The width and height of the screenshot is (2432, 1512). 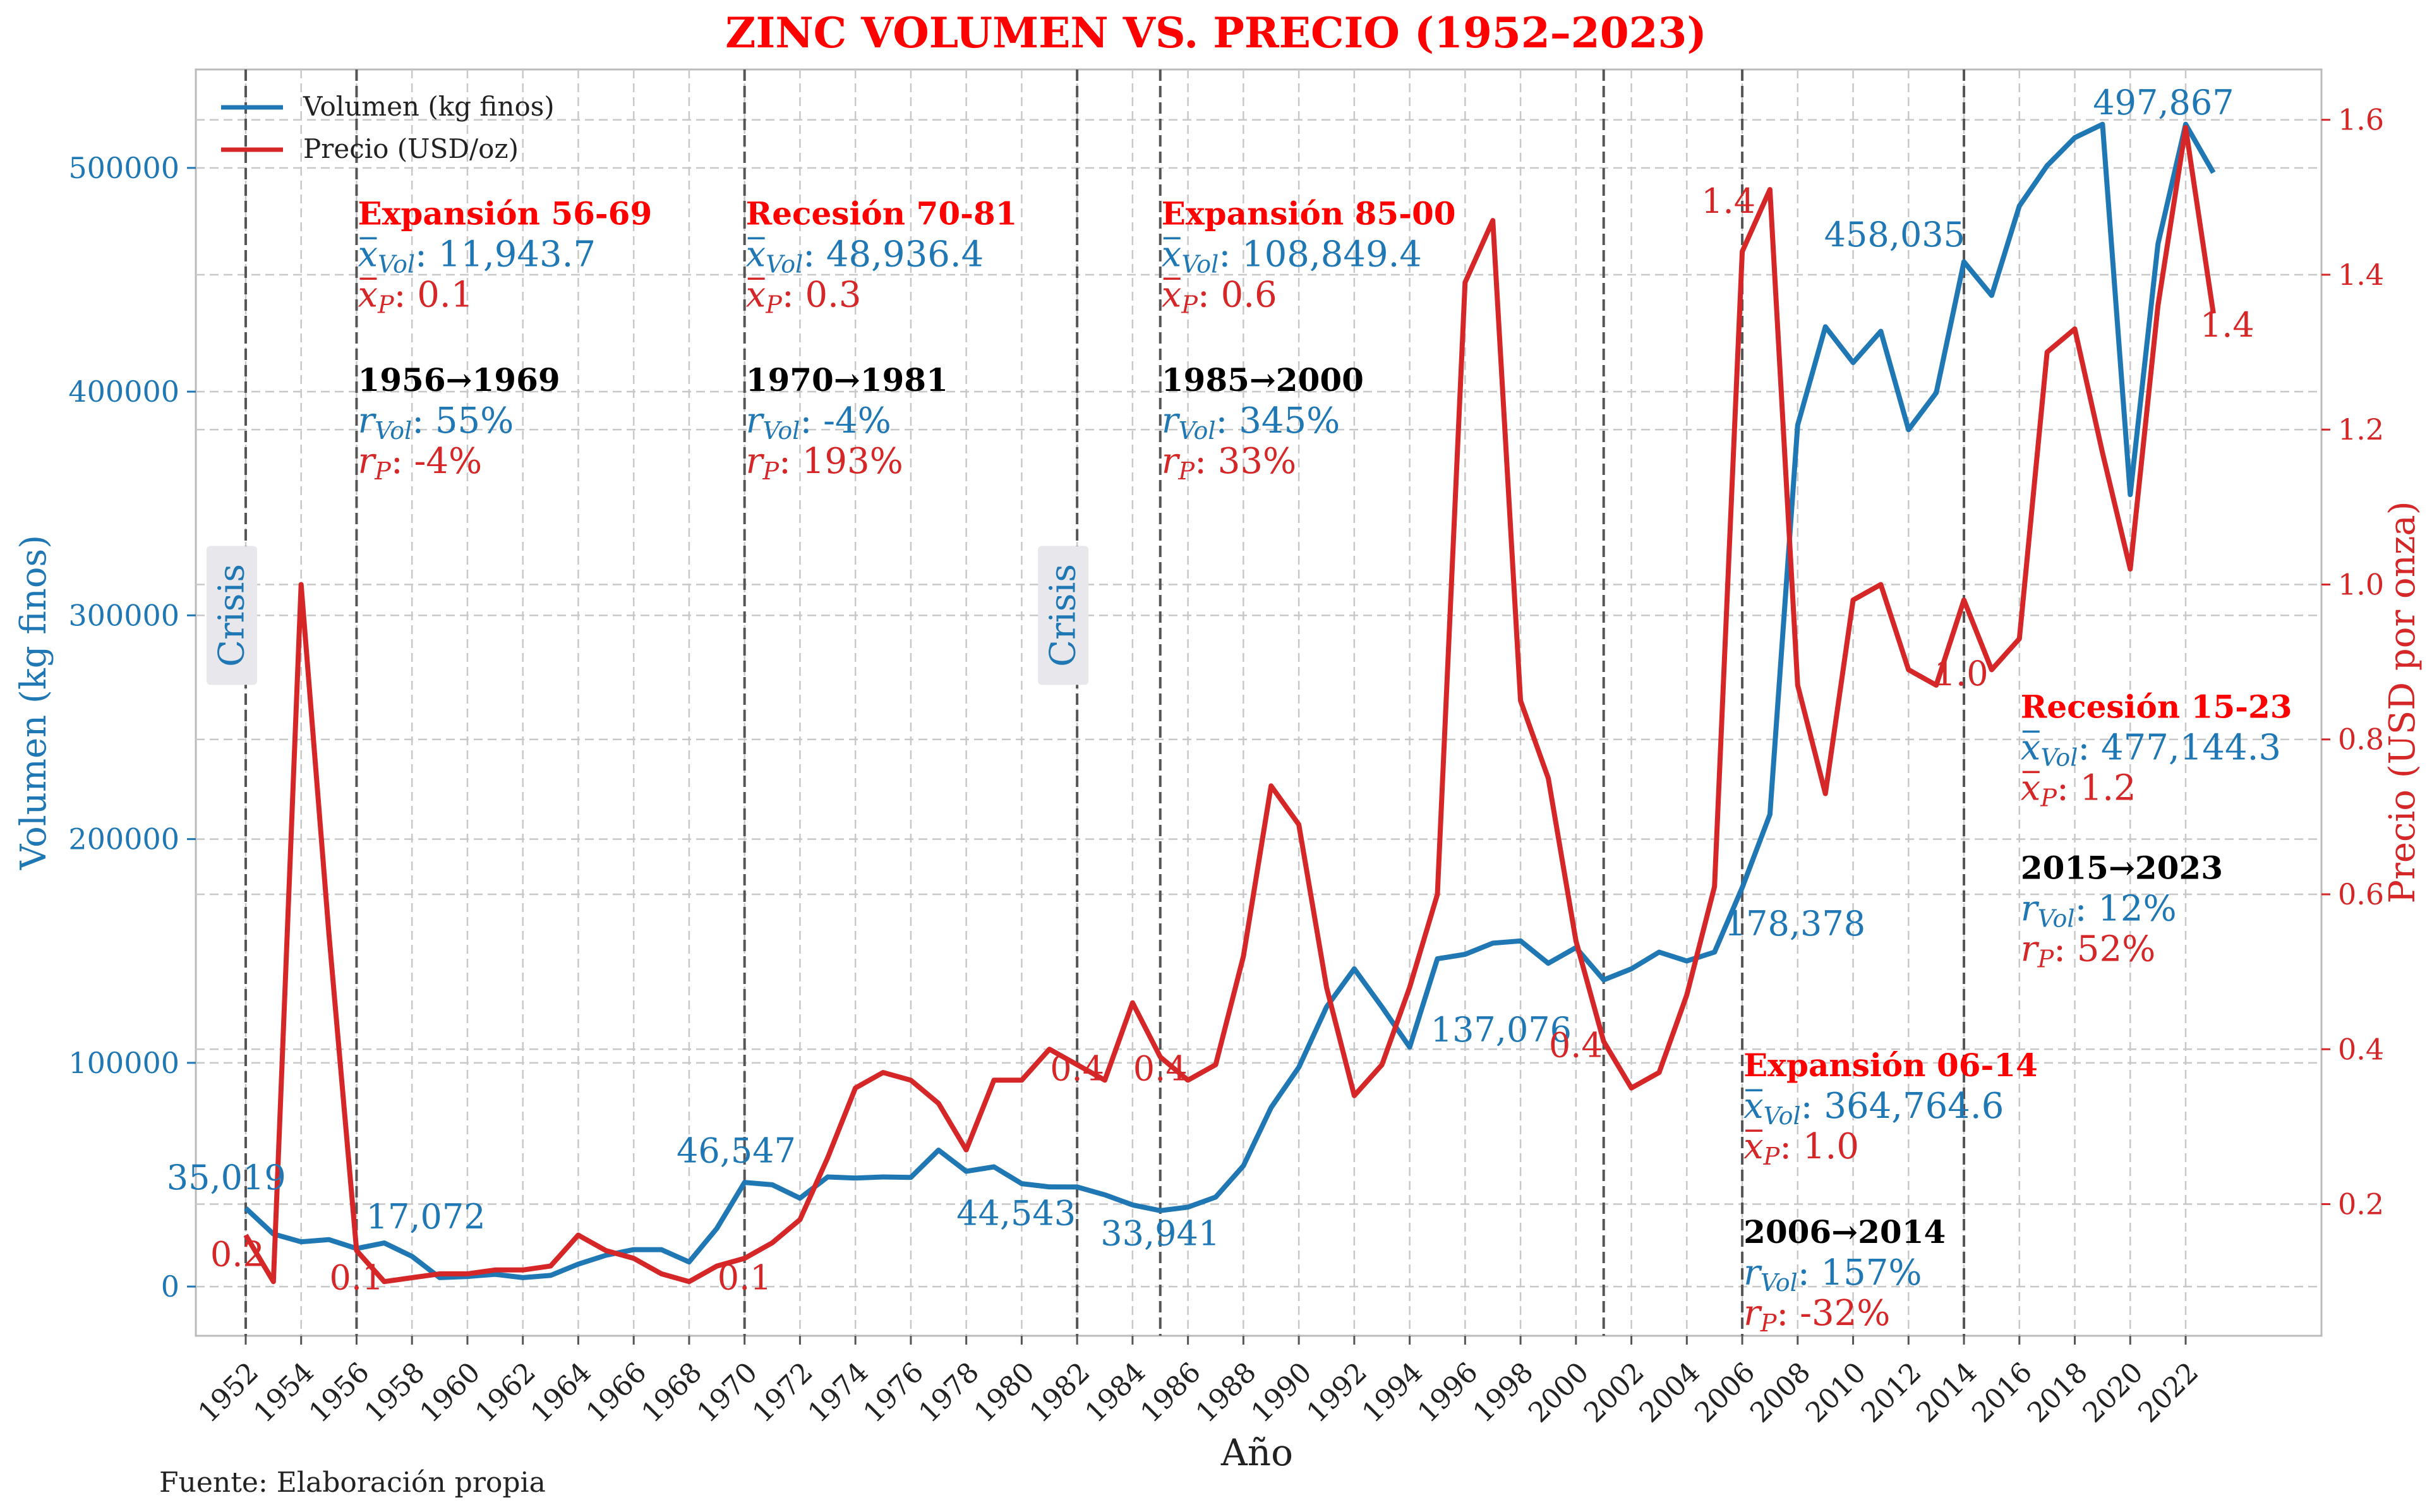 I want to click on period-title: Recesión 70-81, so click(x=882, y=213).